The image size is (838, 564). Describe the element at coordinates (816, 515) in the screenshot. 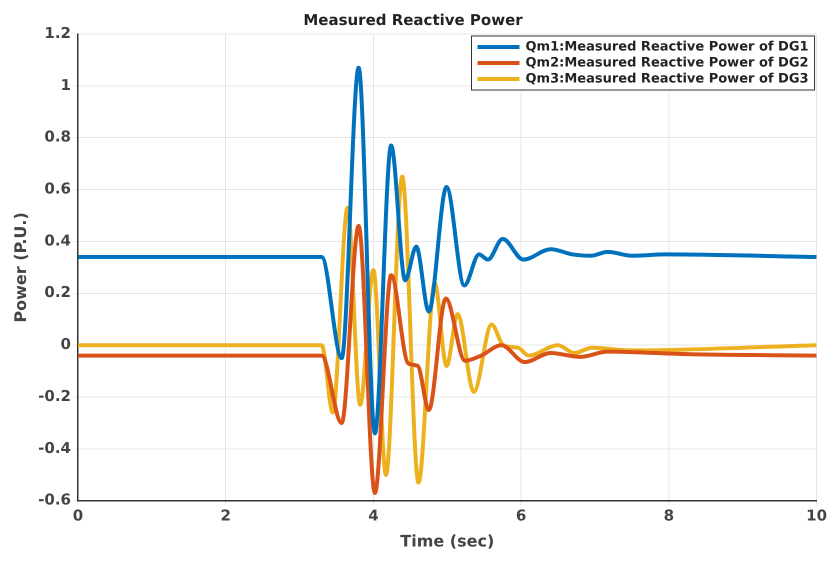

I see `x-tick-label: 10` at that location.